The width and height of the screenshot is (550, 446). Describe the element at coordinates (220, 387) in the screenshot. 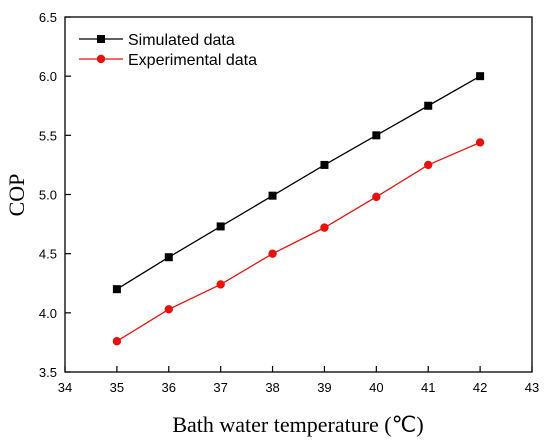

I see `x-tick-label: 37` at that location.